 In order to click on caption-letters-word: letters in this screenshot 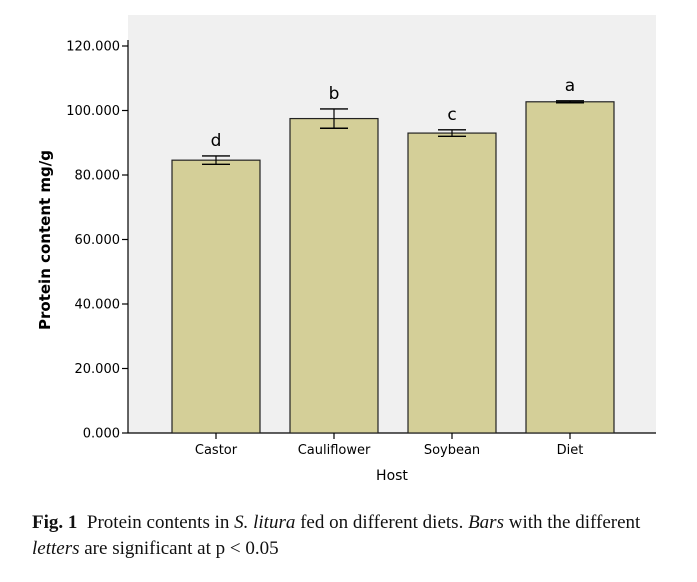, I will do `click(56, 548)`.